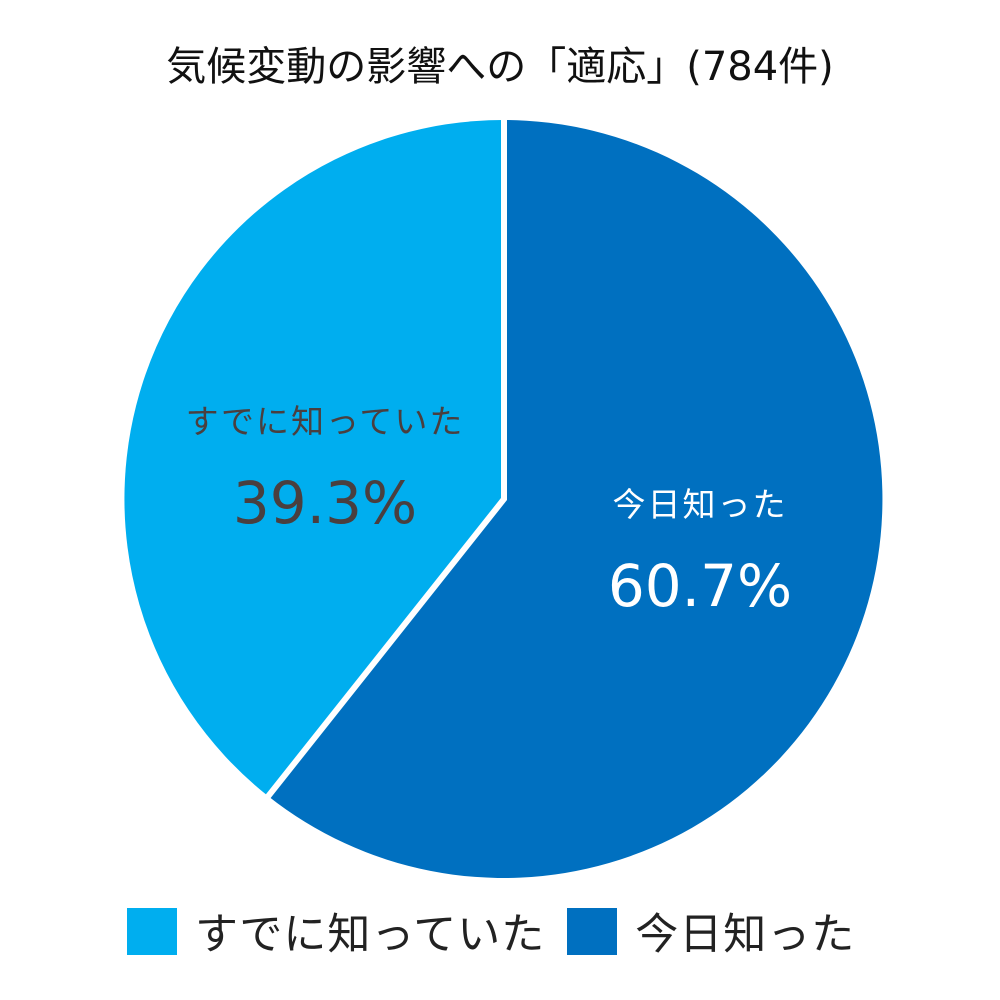  I want to click on slice-label-already-knew: すでに知っていた 39.3%, so click(325, 466).